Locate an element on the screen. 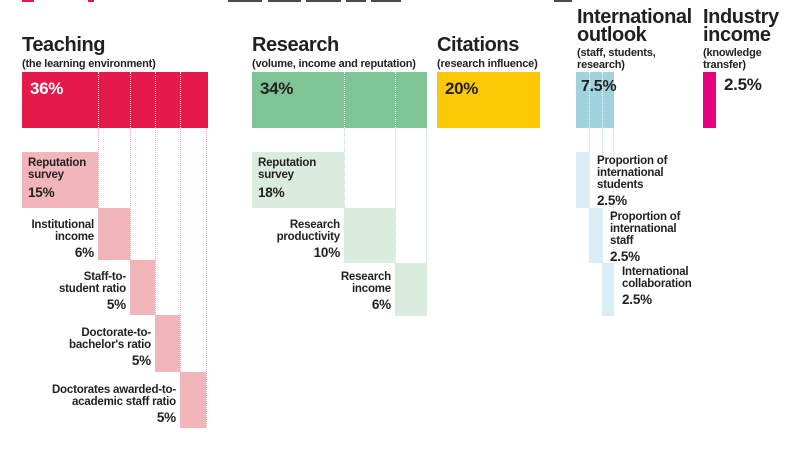 This screenshot has height=462, width=785. international-component-label-collaboration: International collaboration 2.5% is located at coordinates (672, 286).